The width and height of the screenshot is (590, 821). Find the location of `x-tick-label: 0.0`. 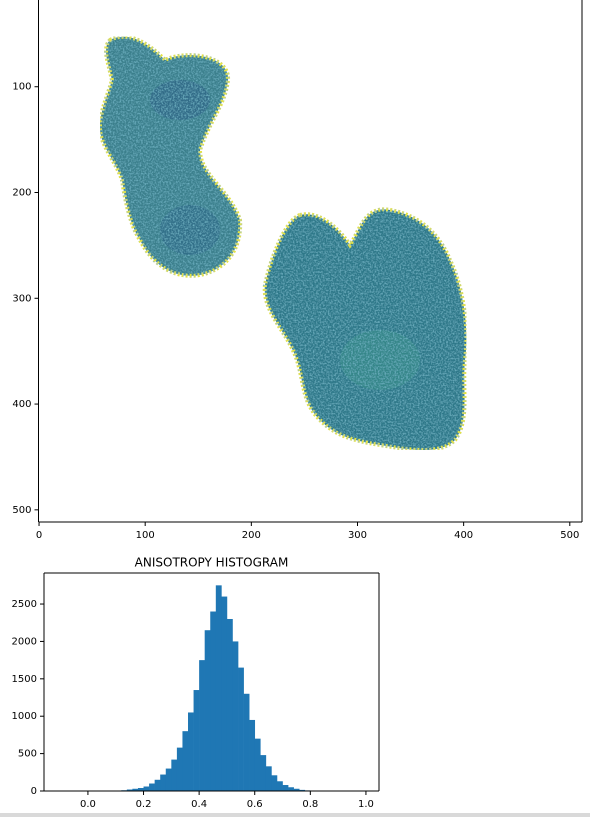

x-tick-label: 0.0 is located at coordinates (88, 804).